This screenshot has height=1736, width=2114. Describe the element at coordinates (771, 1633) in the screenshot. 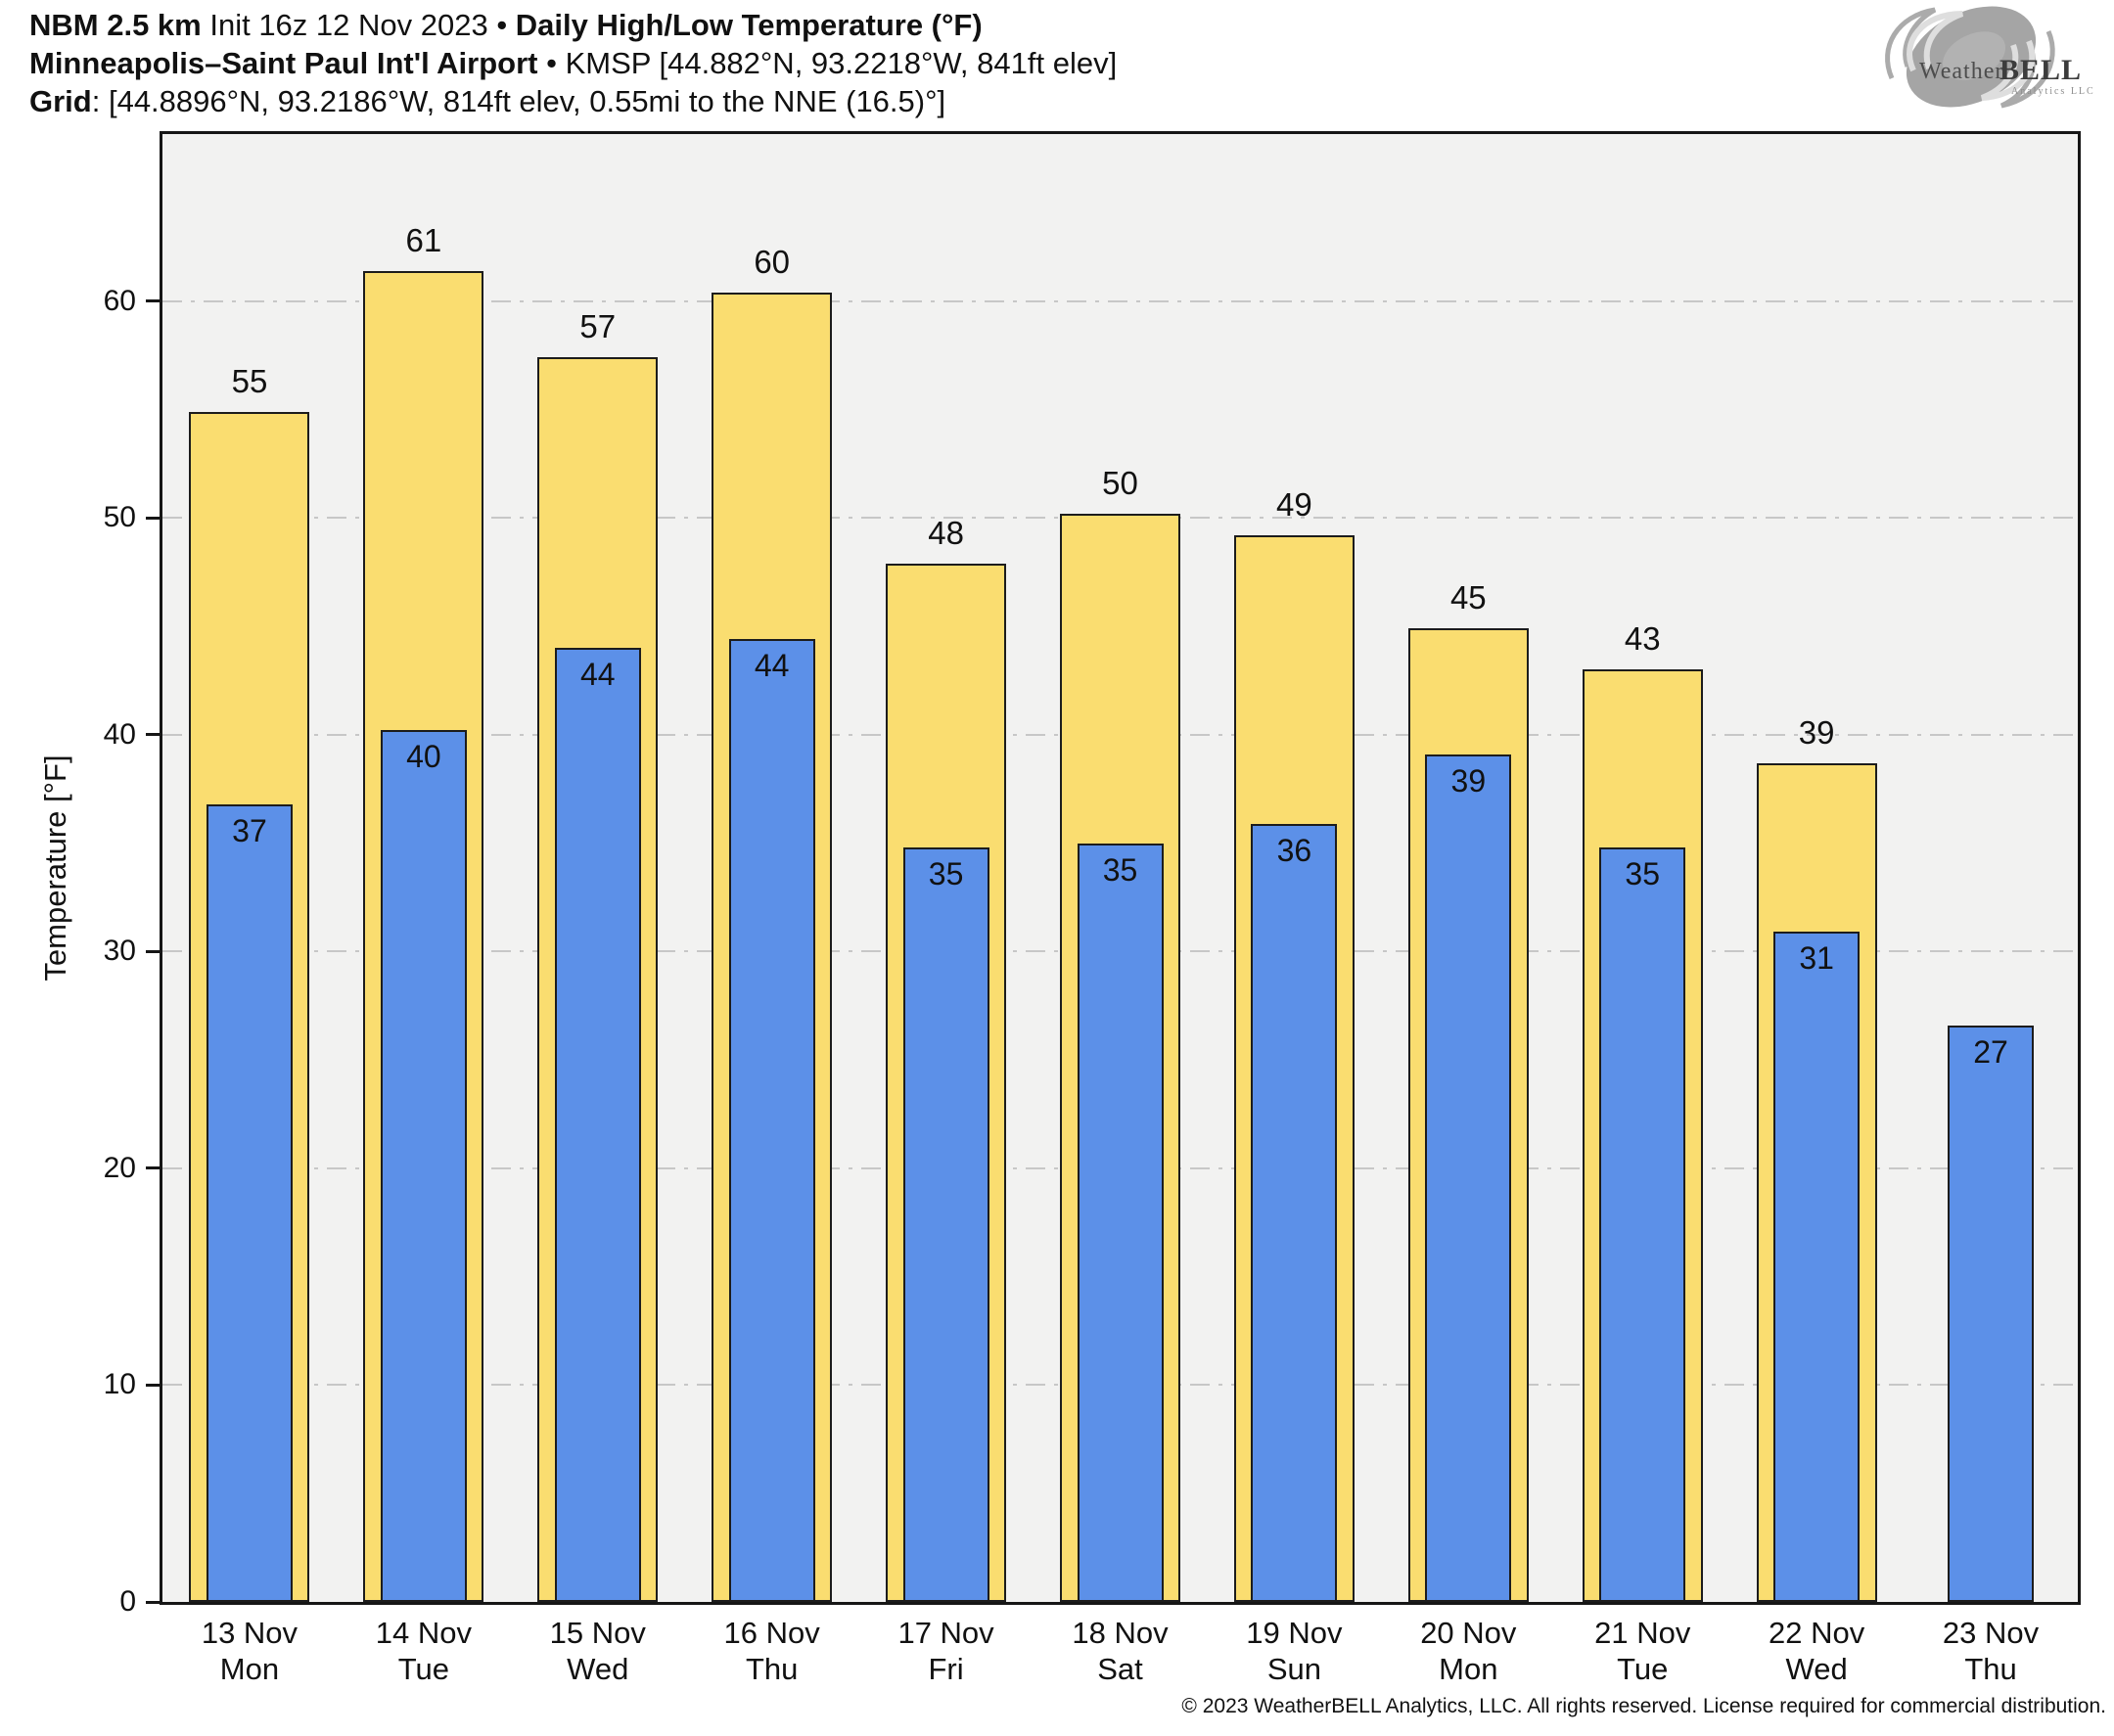

I see `x-tick-date: 16 Nov` at that location.